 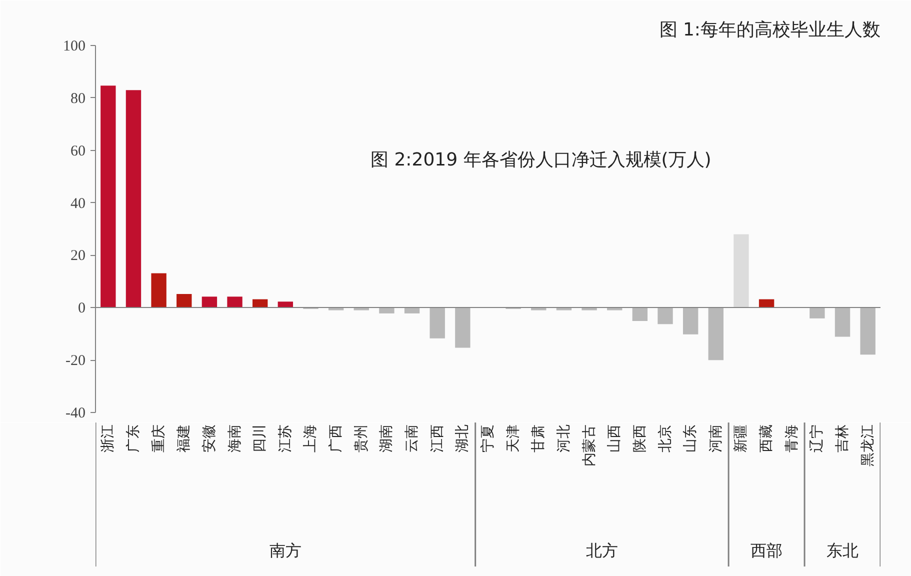 What do you see at coordinates (842, 550) in the screenshot?
I see `text: 东北` at bounding box center [842, 550].